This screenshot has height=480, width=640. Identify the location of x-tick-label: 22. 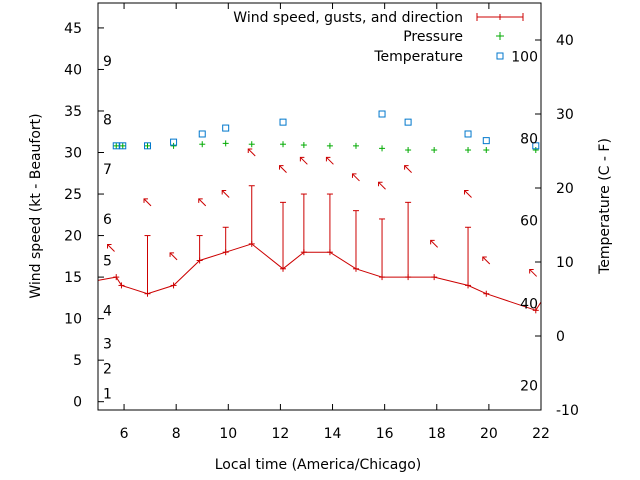
(541, 434).